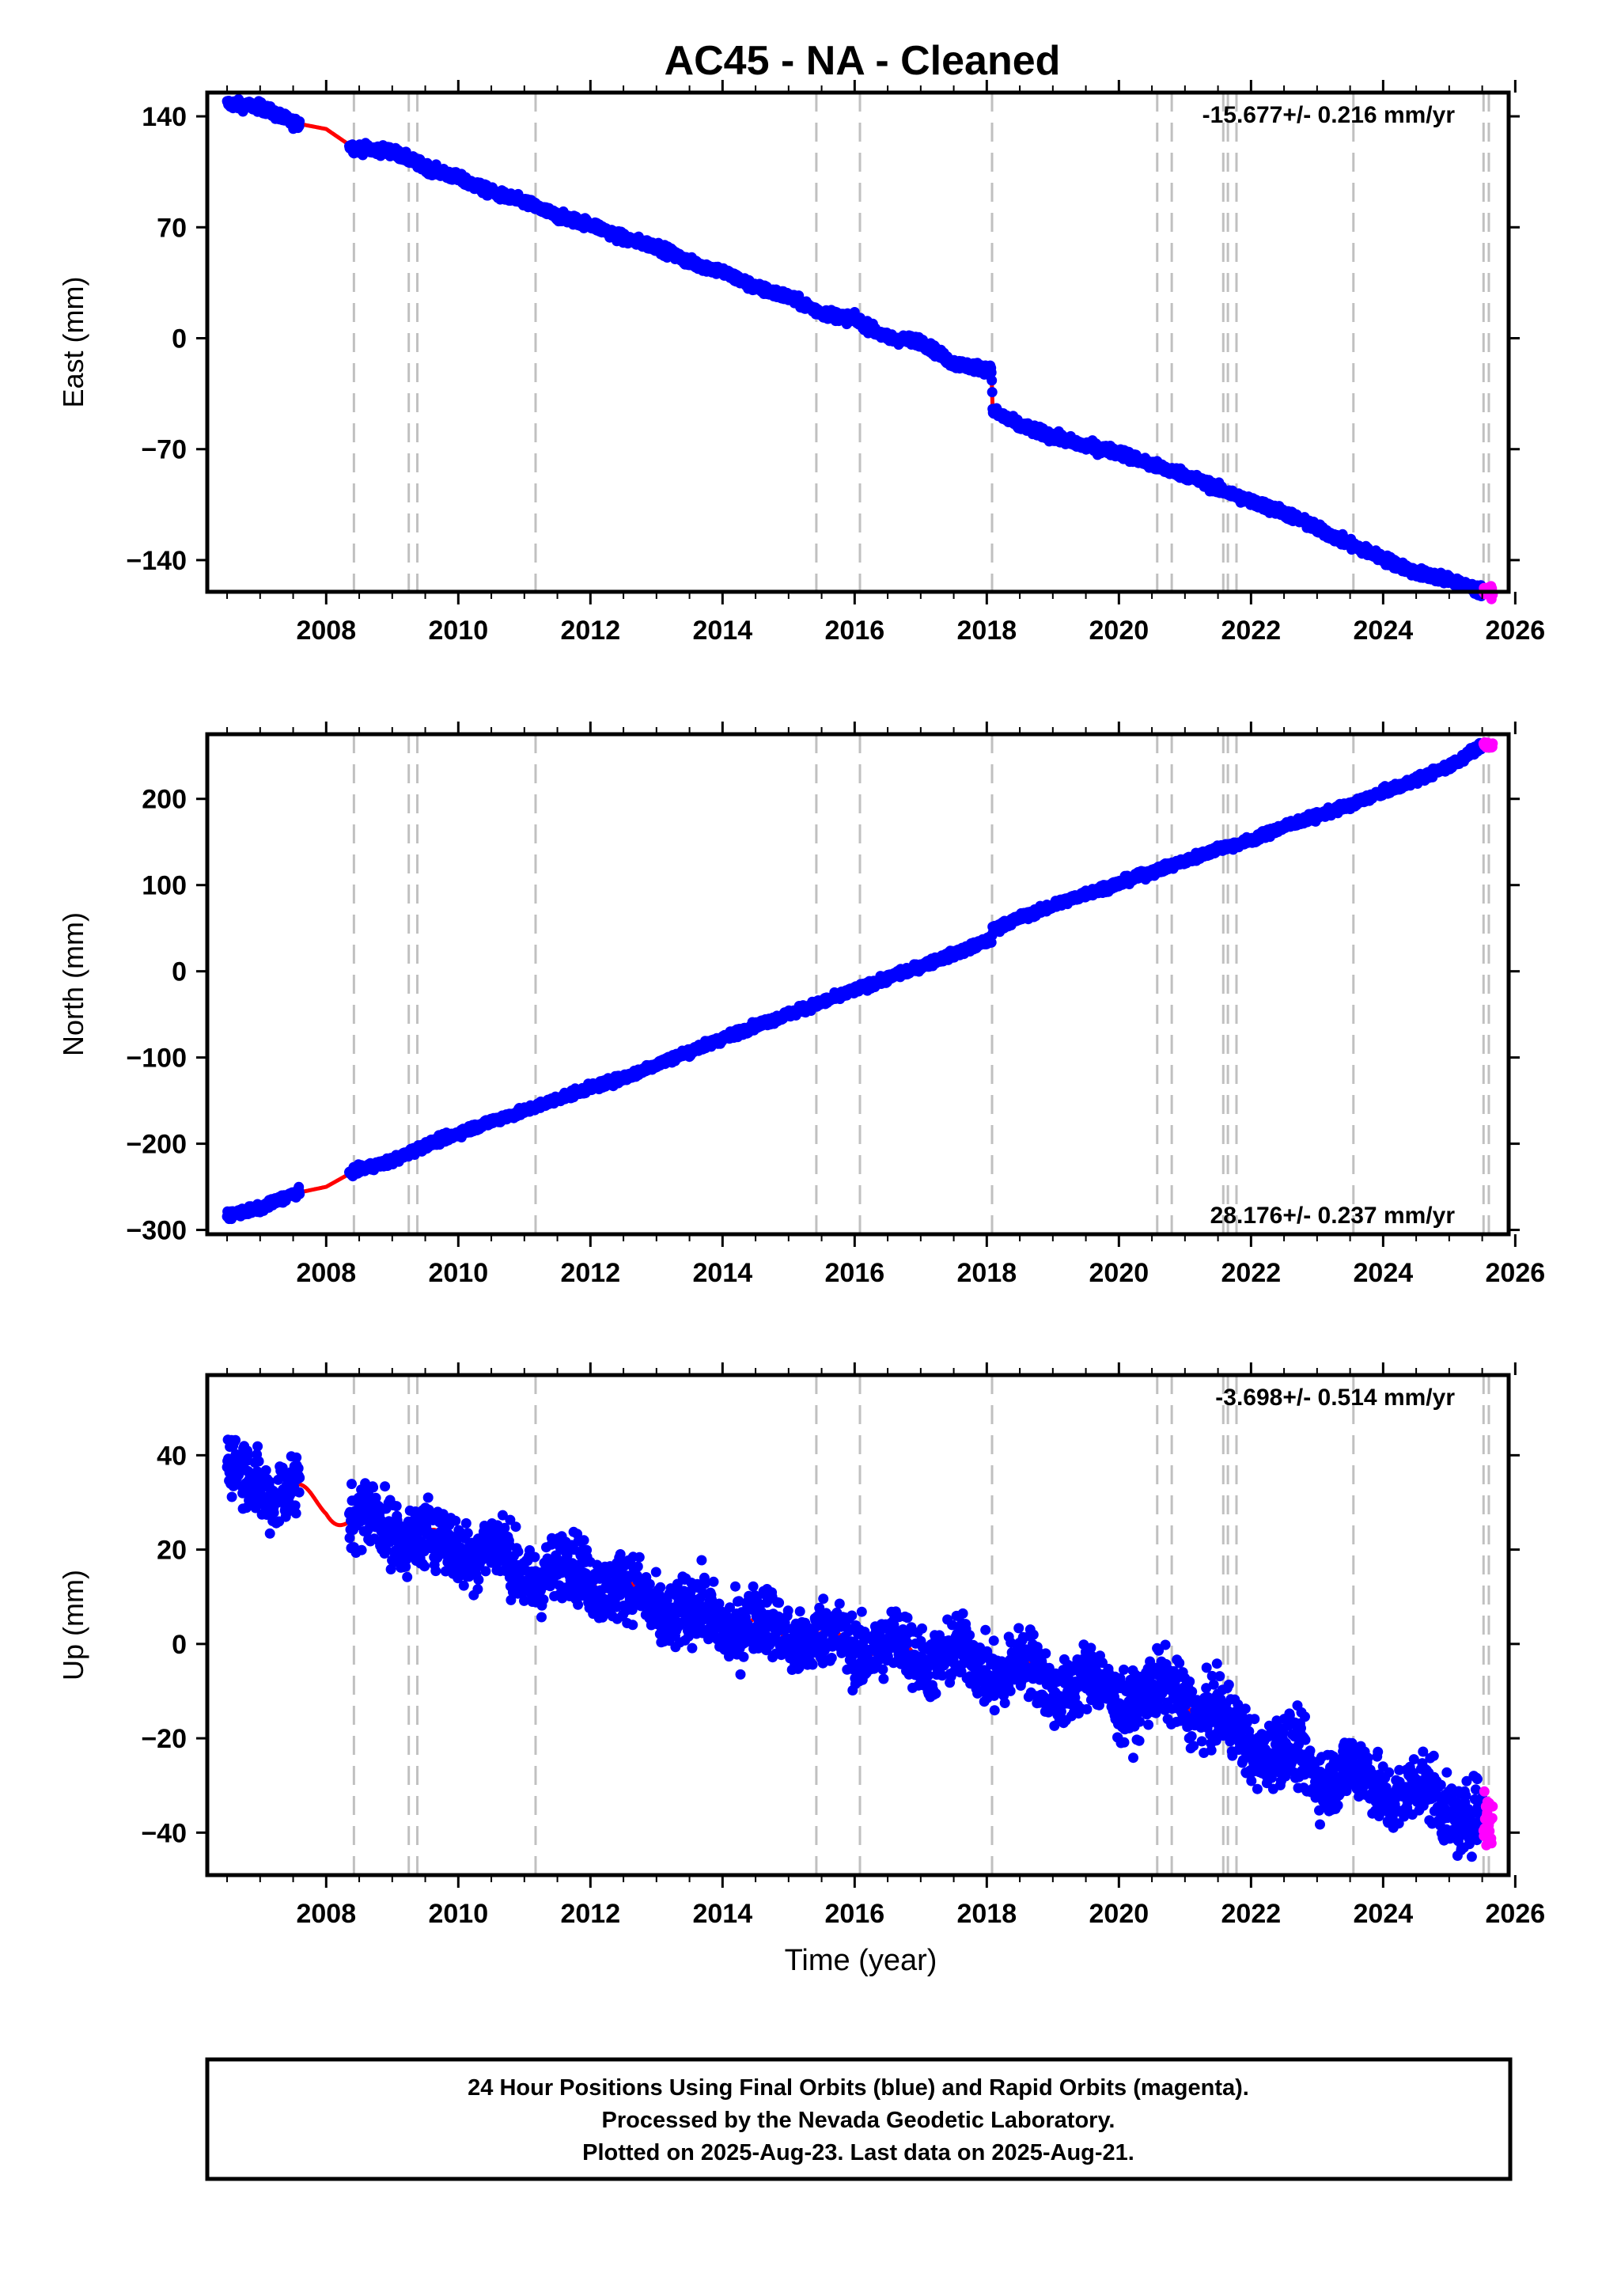 This screenshot has width=1602, height=2296. What do you see at coordinates (987, 631) in the screenshot?
I see `east-x-tick-label: 2018` at bounding box center [987, 631].